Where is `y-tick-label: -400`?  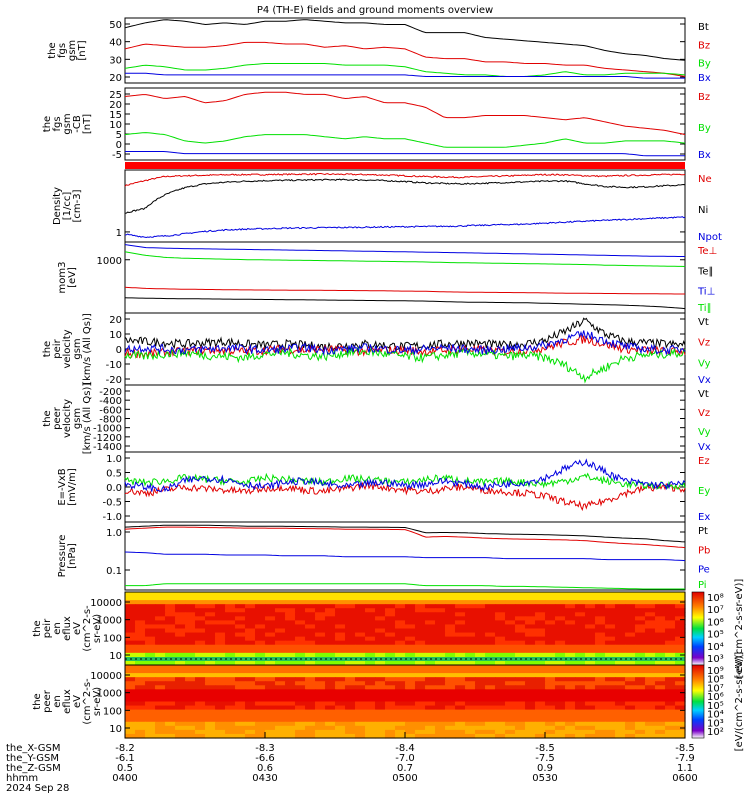 y-tick-label: -400 is located at coordinates (110, 401).